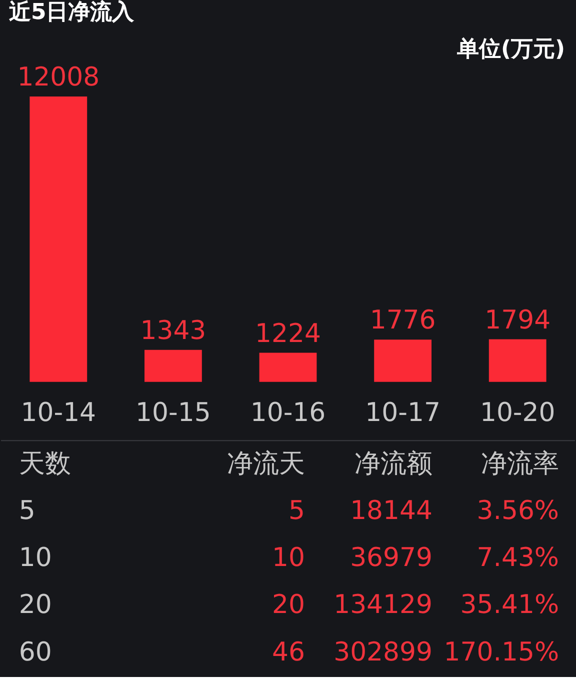  Describe the element at coordinates (288, 333) in the screenshot. I see `data-label: 1224` at that location.